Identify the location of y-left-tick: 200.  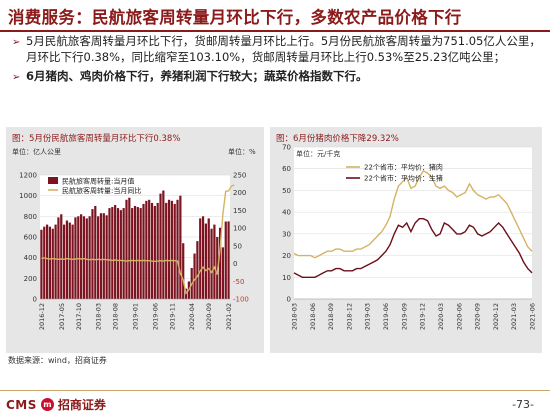
(30, 279).